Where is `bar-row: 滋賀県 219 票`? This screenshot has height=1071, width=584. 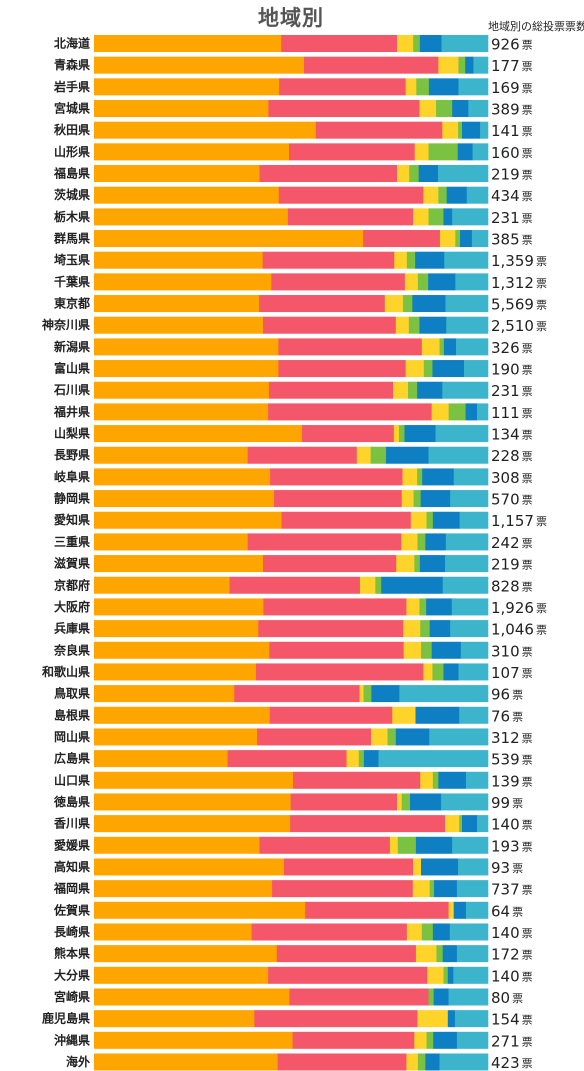
bar-row: 滋賀県 219 票 is located at coordinates (293, 564).